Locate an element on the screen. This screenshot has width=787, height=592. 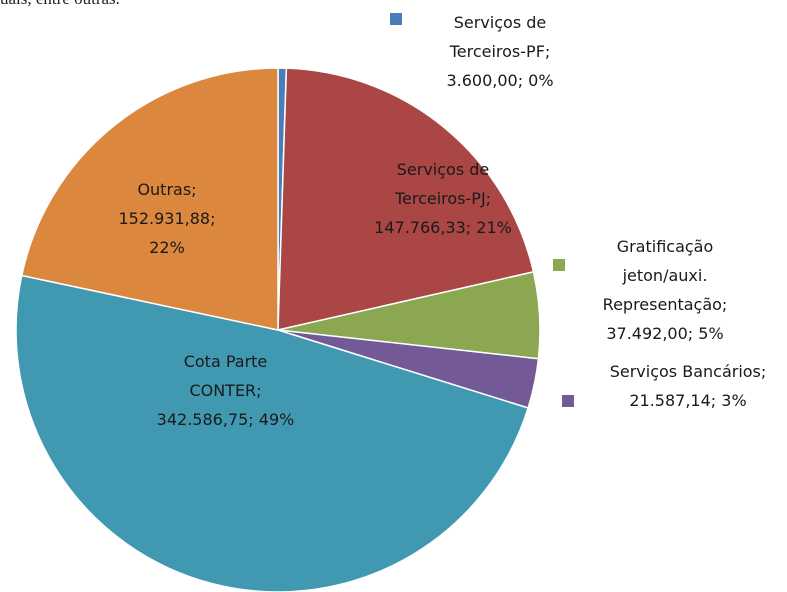
data-label: Serviços Bancários; 21.587,14; 3% is located at coordinates (687, 386).